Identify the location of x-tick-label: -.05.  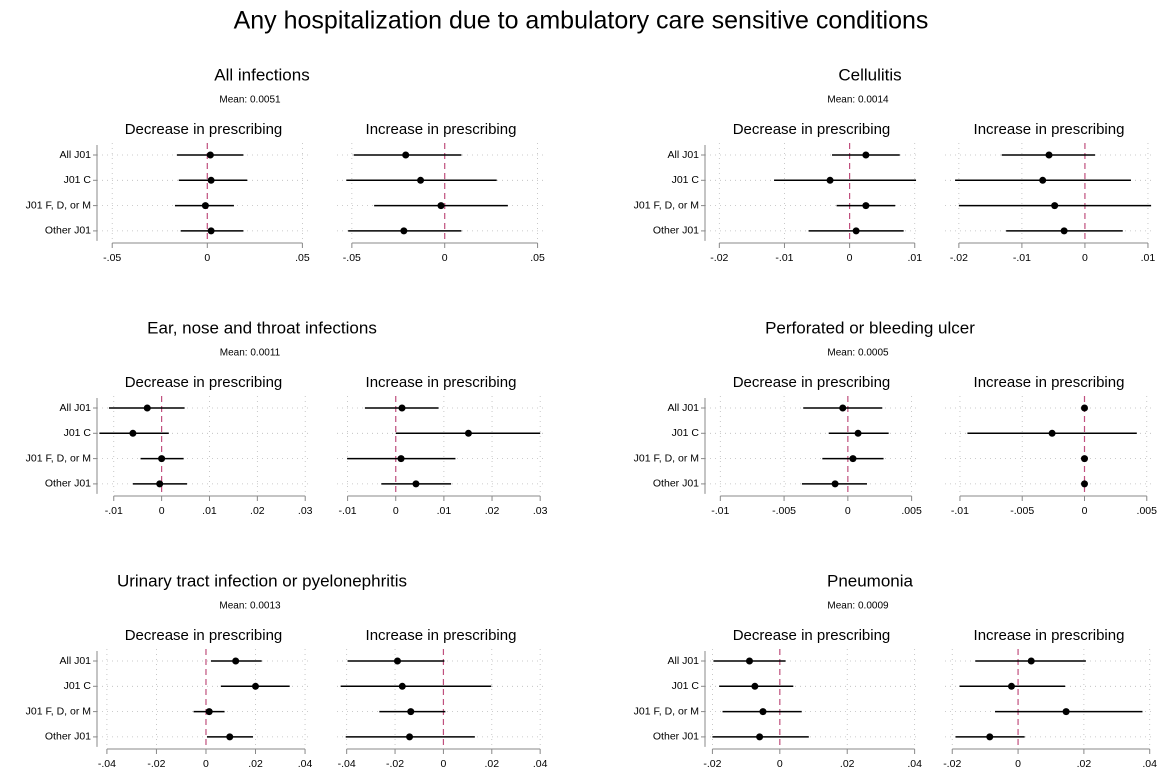
(112, 258).